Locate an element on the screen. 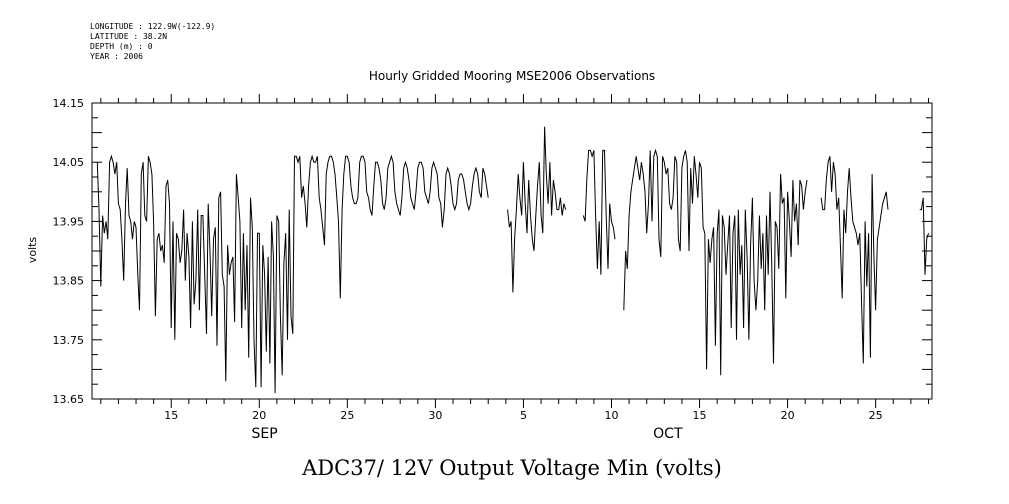 The height and width of the screenshot is (504, 1009). month-label: OCT is located at coordinates (668, 434).